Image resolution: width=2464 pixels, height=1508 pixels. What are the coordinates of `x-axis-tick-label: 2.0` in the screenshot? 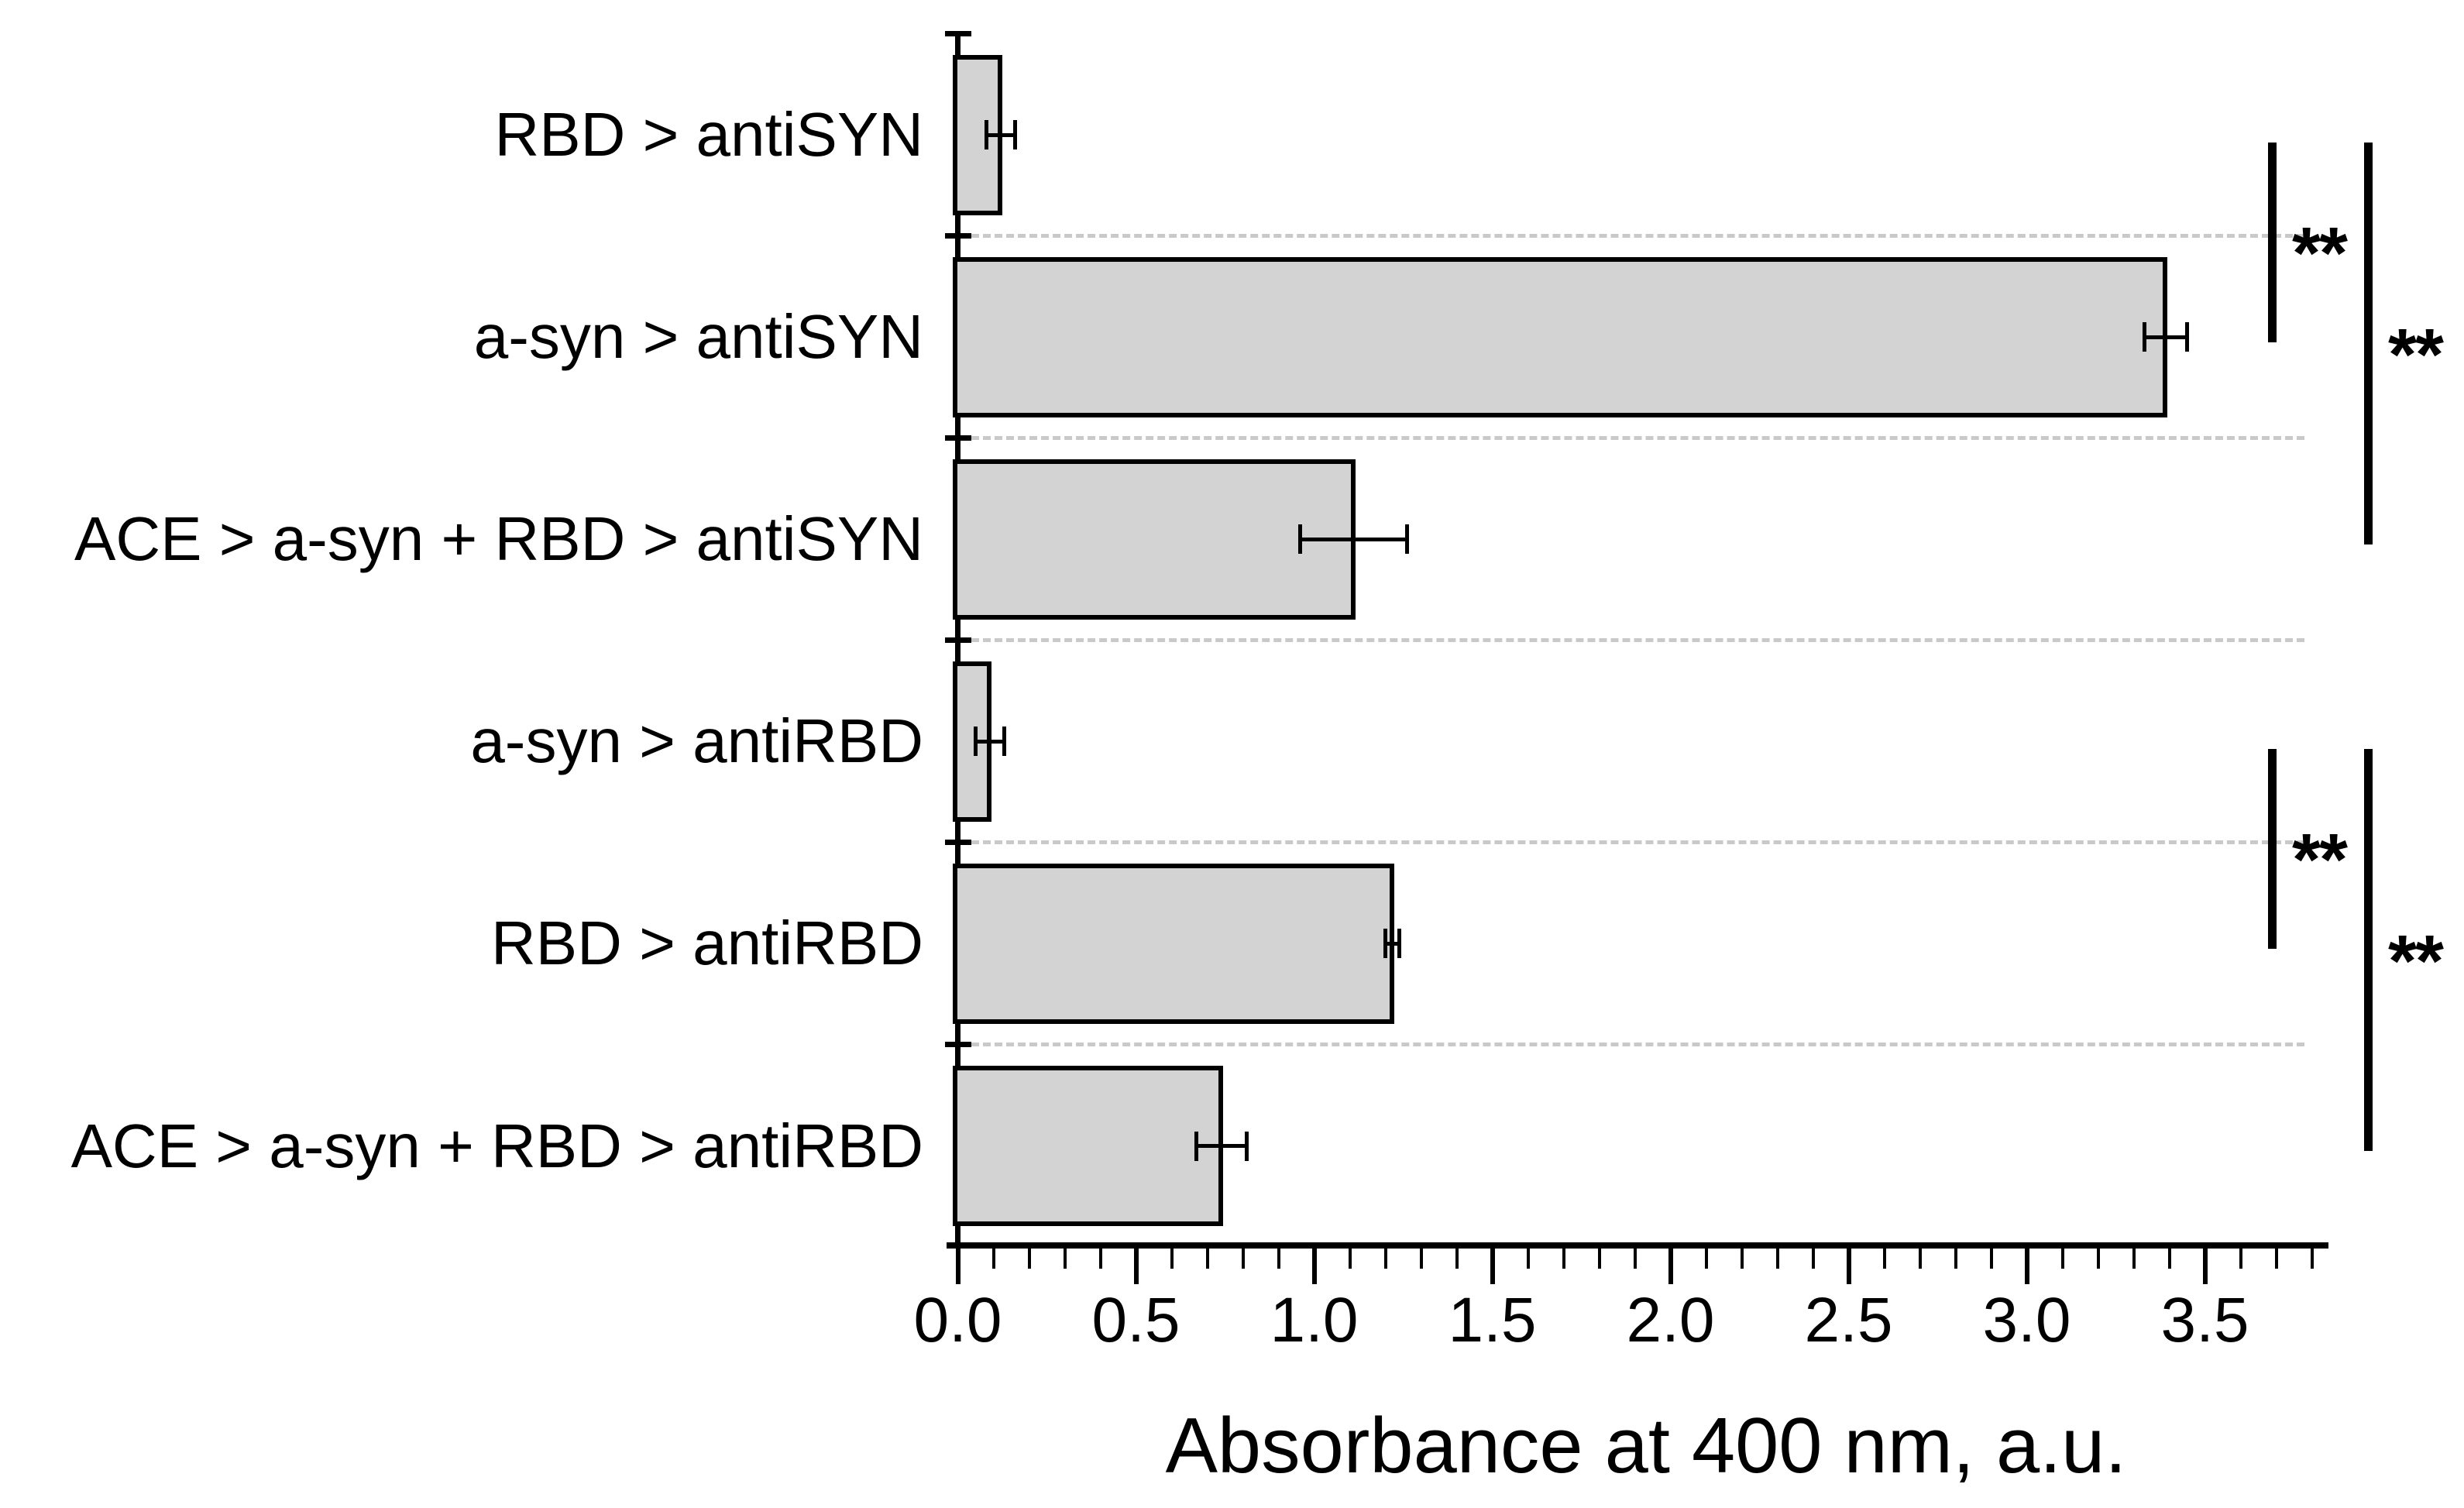 It's located at (1671, 1320).